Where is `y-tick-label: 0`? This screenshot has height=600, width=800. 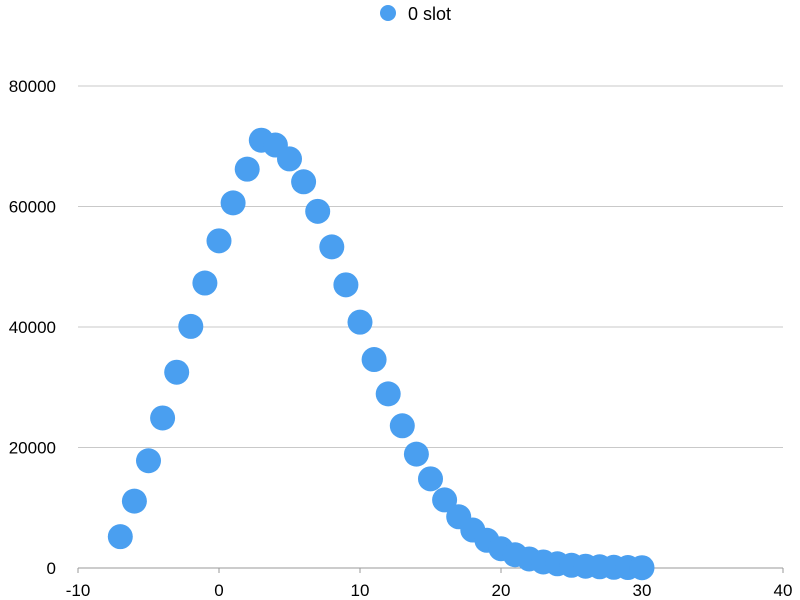 y-tick-label: 0 is located at coordinates (51, 568).